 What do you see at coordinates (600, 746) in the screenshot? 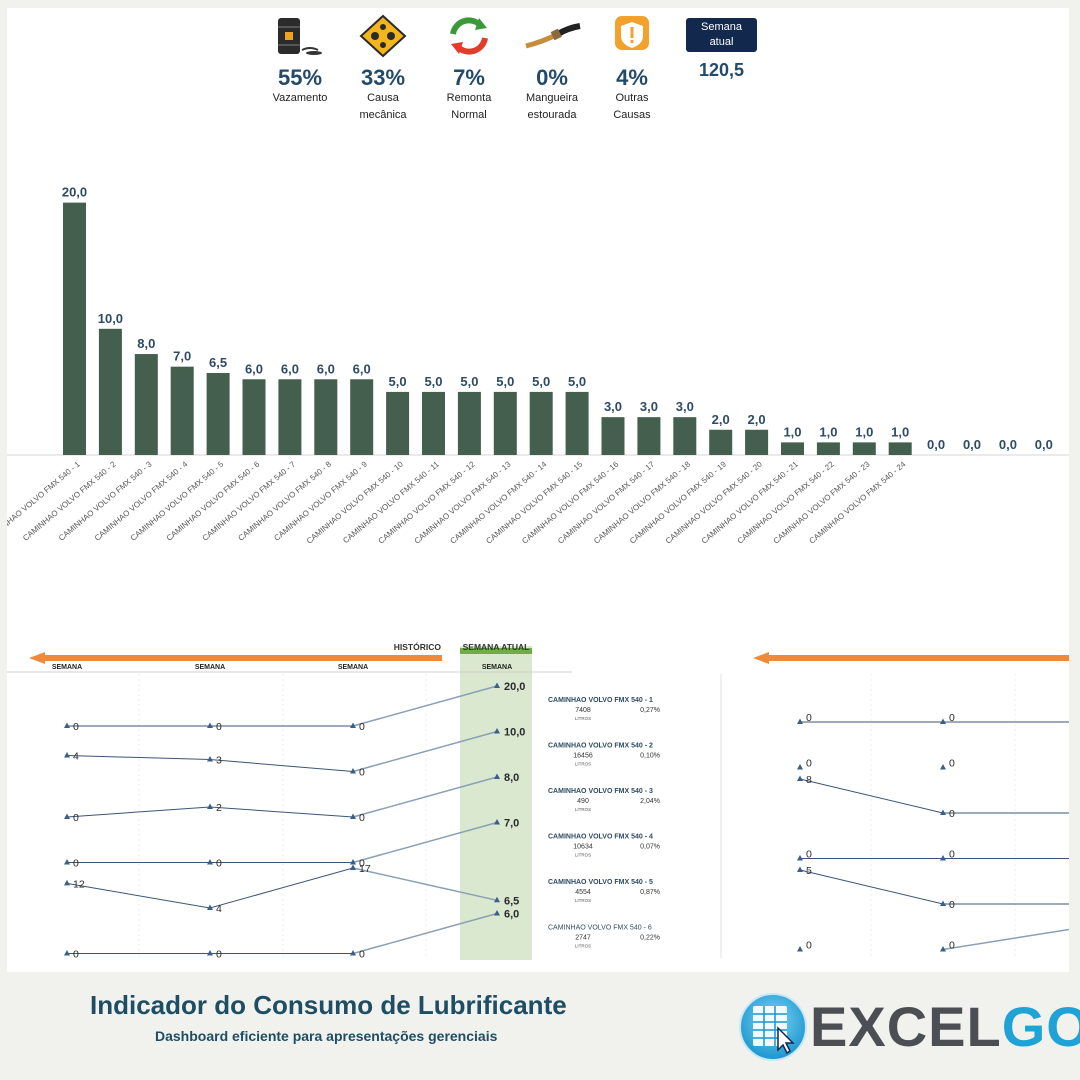
I see `vehicle-name: CAMINHAO VOLVO FMX 540 - 2` at bounding box center [600, 746].